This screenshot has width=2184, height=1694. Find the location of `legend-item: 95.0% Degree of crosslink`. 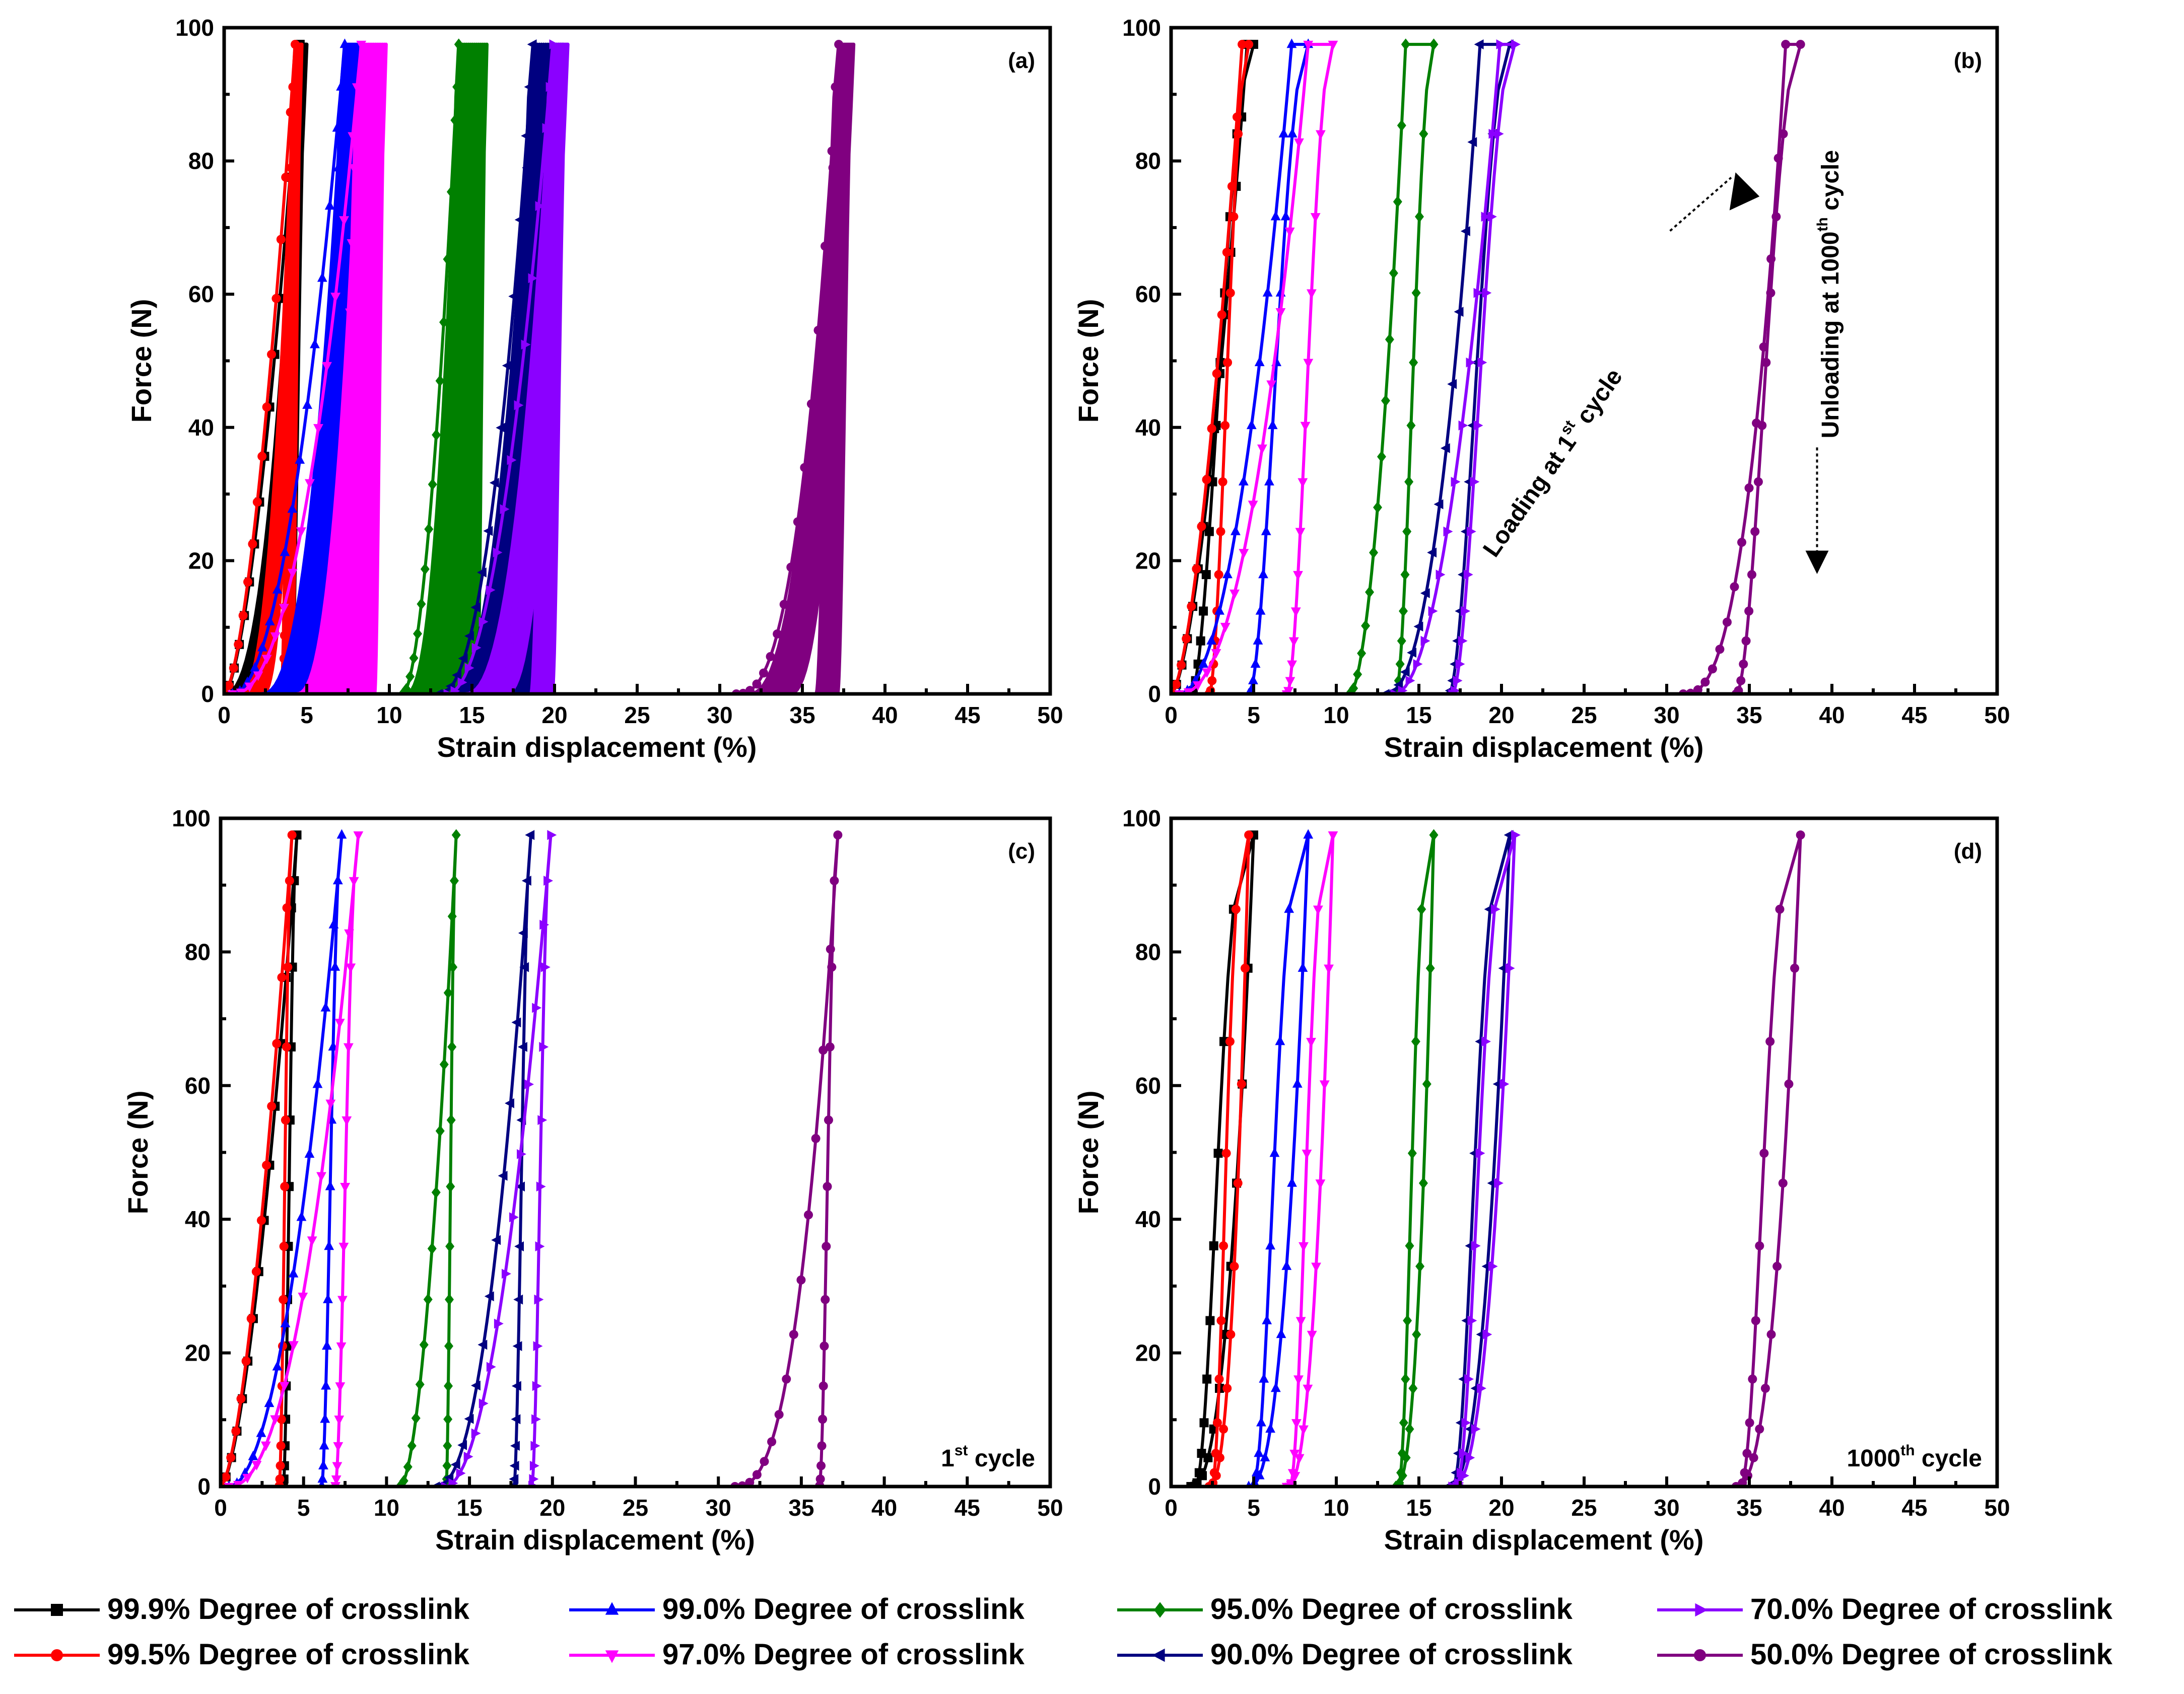

legend-item: 95.0% Degree of crosslink is located at coordinates (1345, 1609).